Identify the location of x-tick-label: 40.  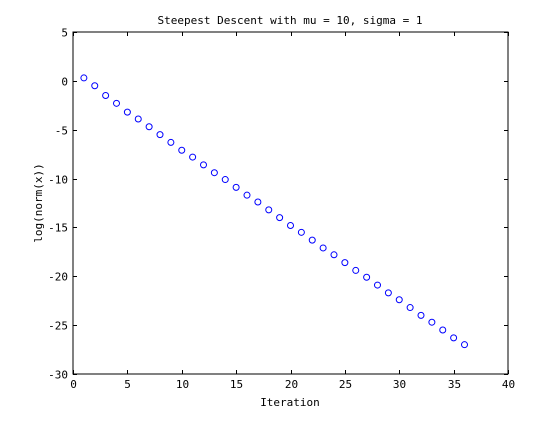
(508, 384).